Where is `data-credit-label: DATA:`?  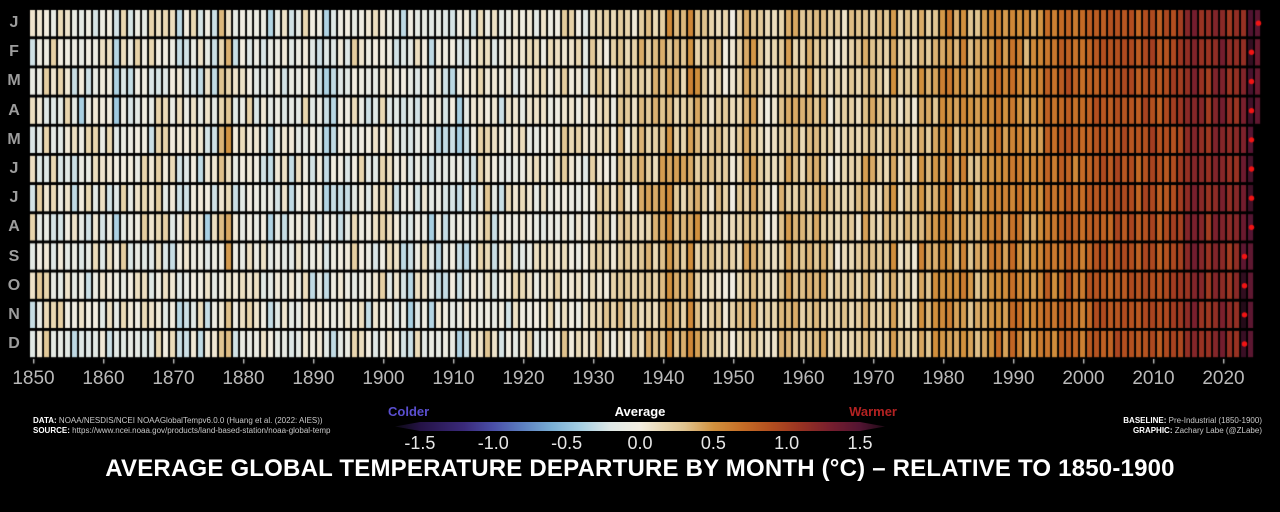
data-credit-label: DATA: is located at coordinates (45, 420).